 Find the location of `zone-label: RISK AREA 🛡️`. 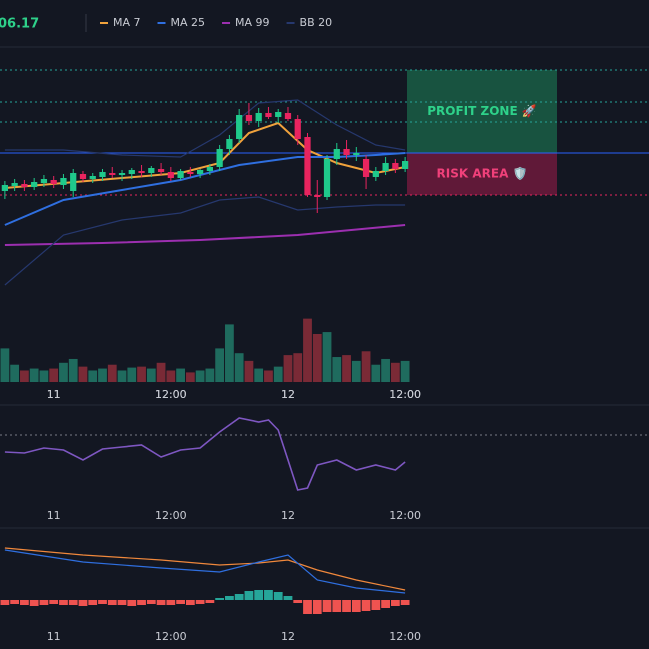

zone-label: RISK AREA 🛡️ is located at coordinates (482, 174).